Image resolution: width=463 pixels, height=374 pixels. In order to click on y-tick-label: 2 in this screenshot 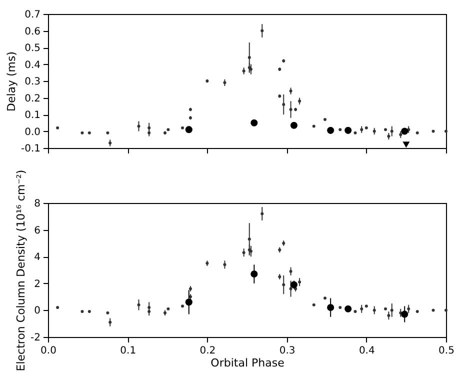, I will do `click(37, 284)`.